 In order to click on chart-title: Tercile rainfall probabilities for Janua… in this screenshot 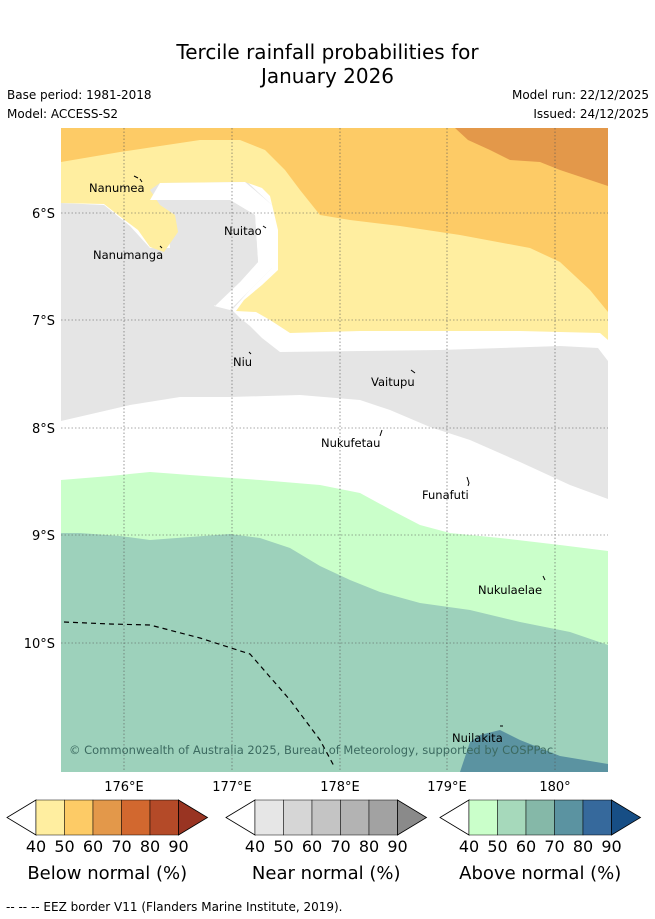, I will do `click(327, 64)`.